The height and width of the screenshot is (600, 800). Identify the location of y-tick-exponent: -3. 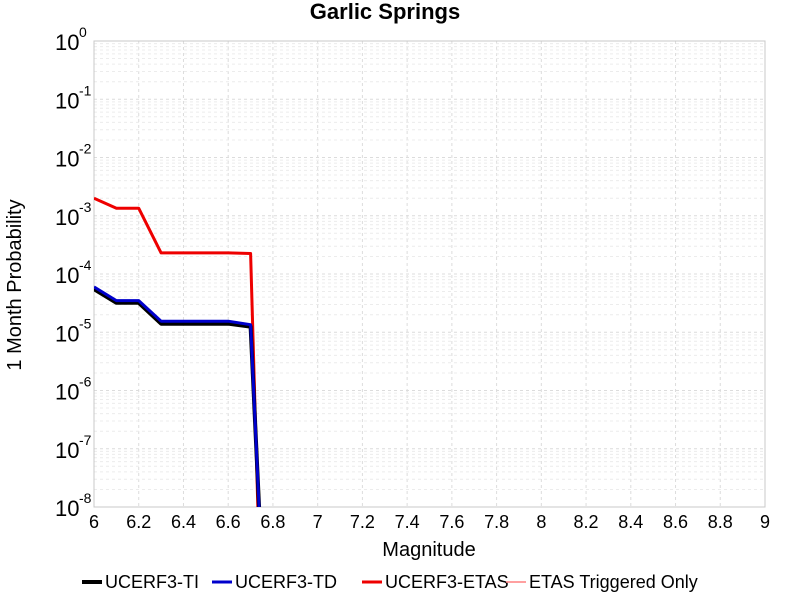
(85, 207).